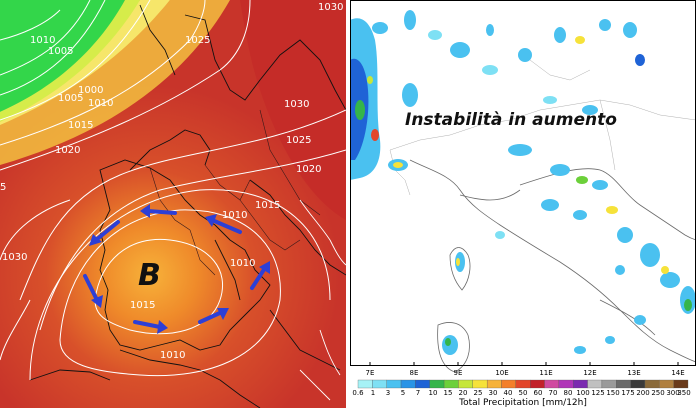 This screenshot has height=408, width=696. Describe the element at coordinates (657, 393) in the screenshot. I see `colorbar-label: 250` at that location.